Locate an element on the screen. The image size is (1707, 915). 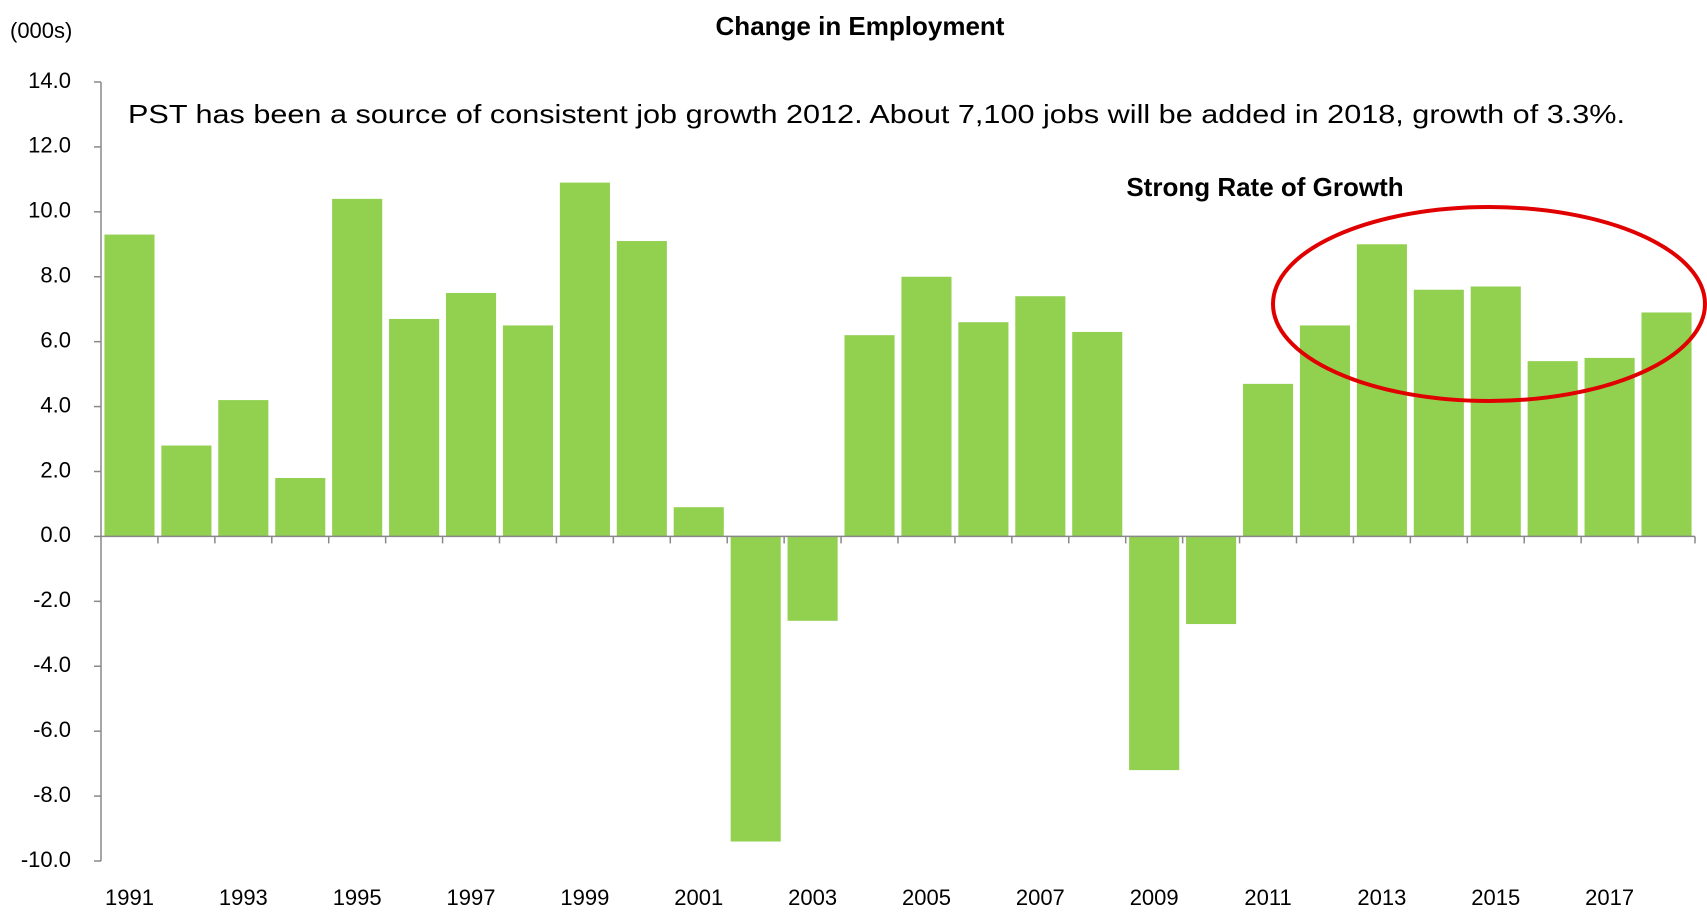
x-tick-label: 2015 is located at coordinates (1495, 897).